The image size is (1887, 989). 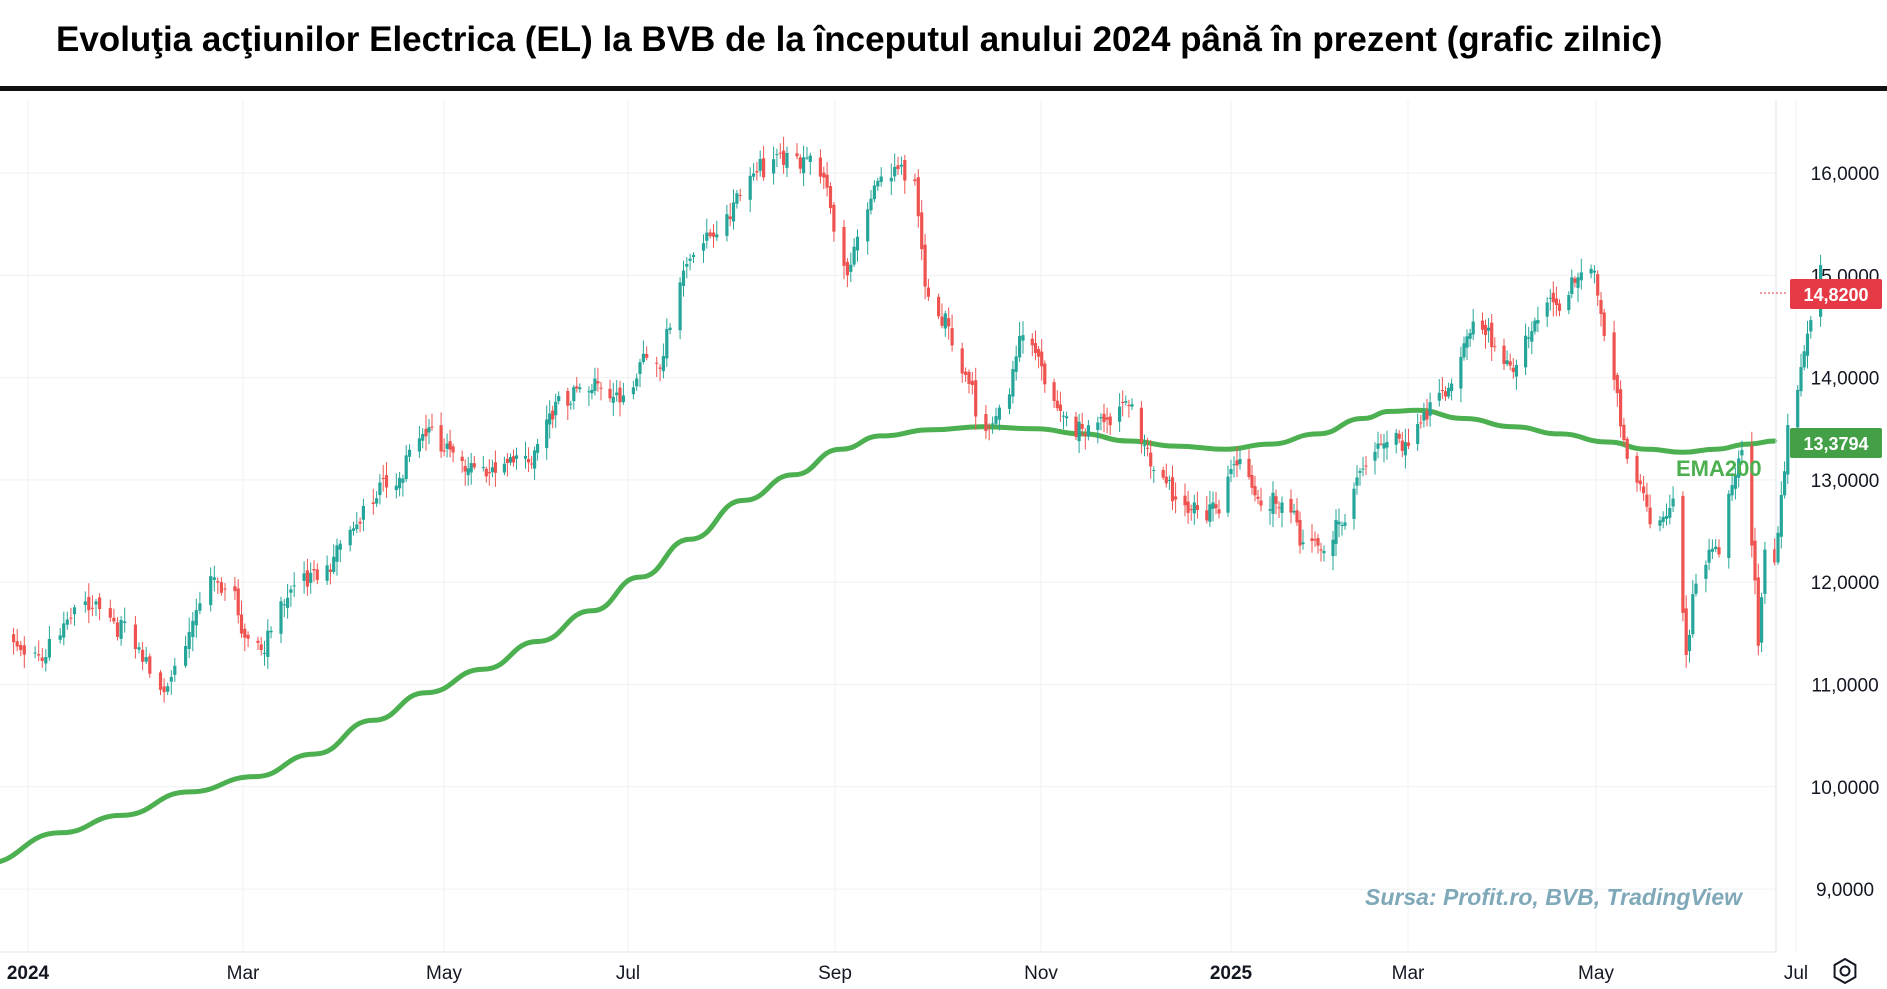 I want to click on x-tick-label: 2025, so click(x=1231, y=973).